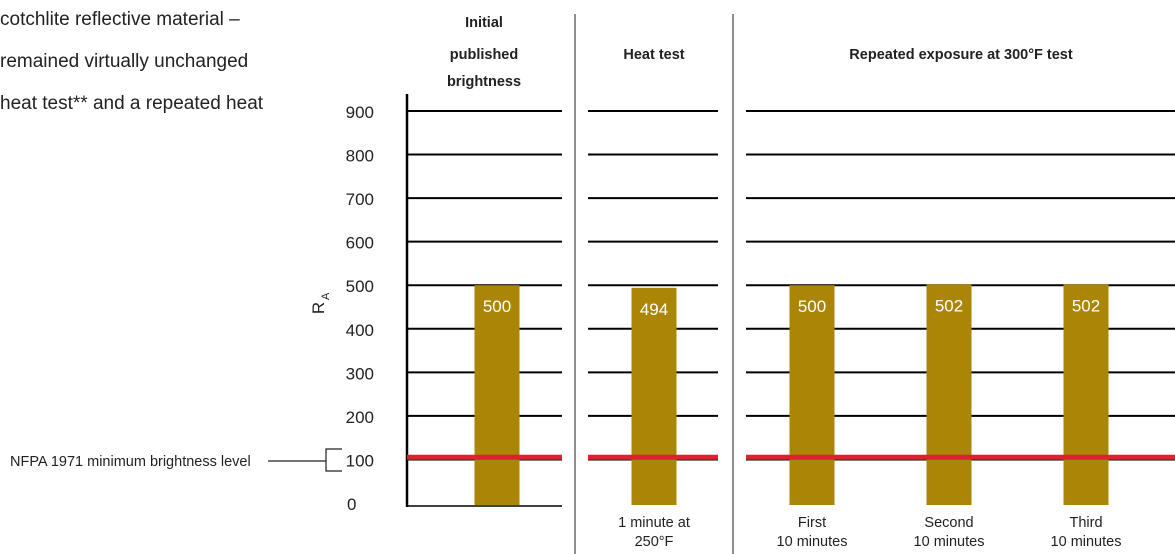 The width and height of the screenshot is (1175, 554). Describe the element at coordinates (653, 55) in the screenshot. I see `panel-title-2-line-1: Heat test` at that location.